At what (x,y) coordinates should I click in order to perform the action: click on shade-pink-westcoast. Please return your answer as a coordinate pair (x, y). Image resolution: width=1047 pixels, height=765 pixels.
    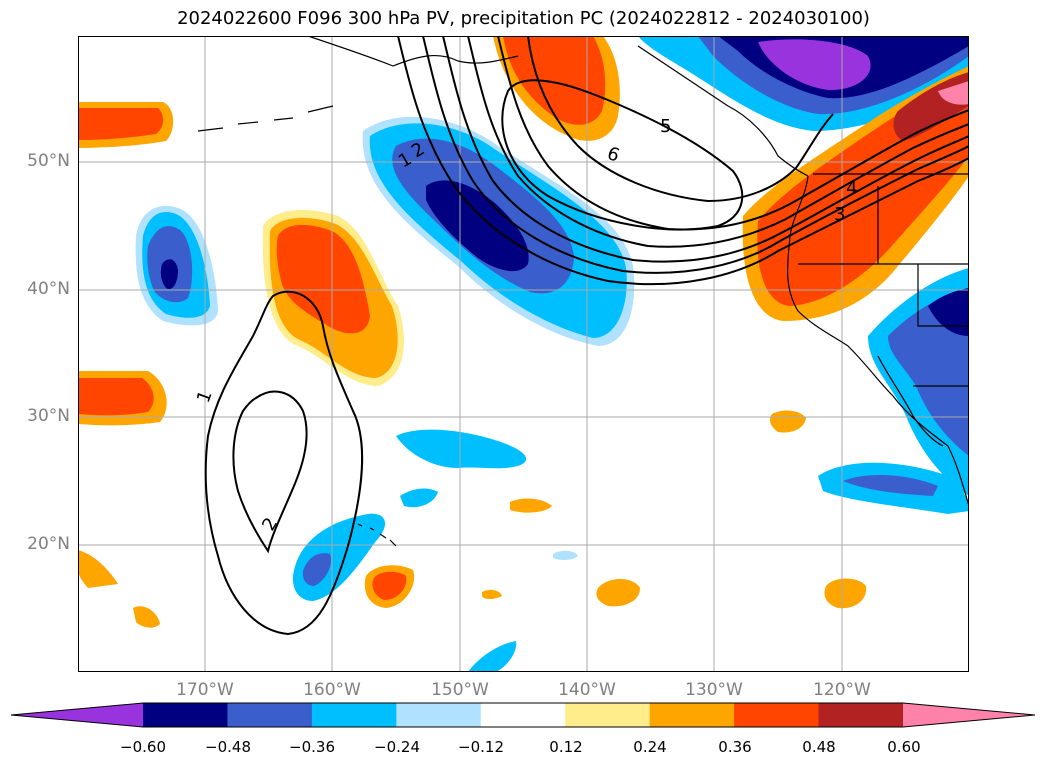
    Looking at the image, I should click on (953, 93).